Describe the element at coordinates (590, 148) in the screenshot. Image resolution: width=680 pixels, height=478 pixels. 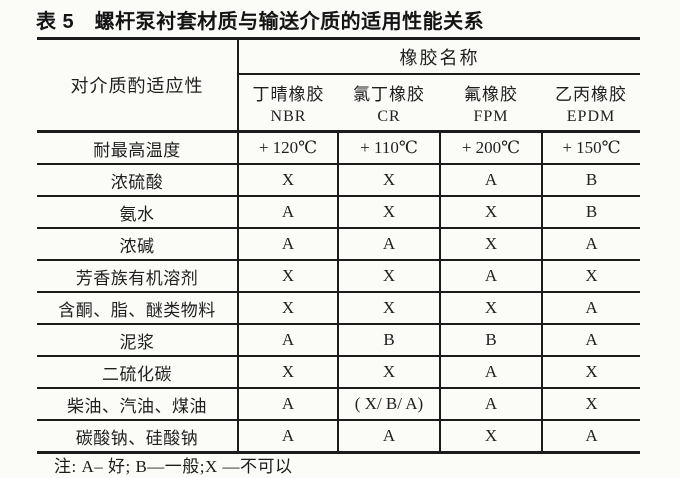
I see `cell-value: + 150℃` at that location.